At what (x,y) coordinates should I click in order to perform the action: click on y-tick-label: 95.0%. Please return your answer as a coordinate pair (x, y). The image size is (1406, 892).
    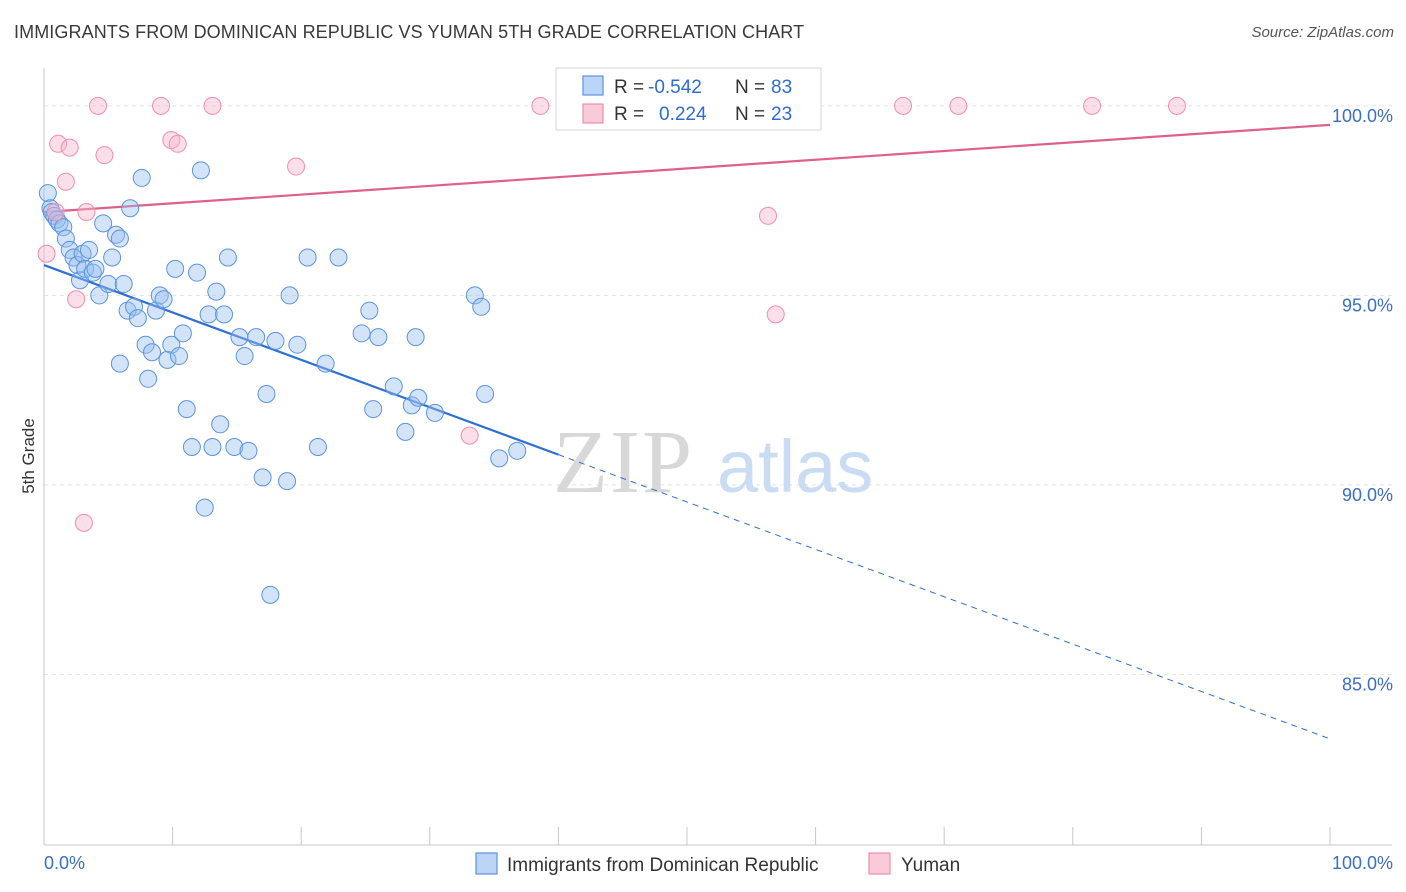
    Looking at the image, I should click on (1367, 305).